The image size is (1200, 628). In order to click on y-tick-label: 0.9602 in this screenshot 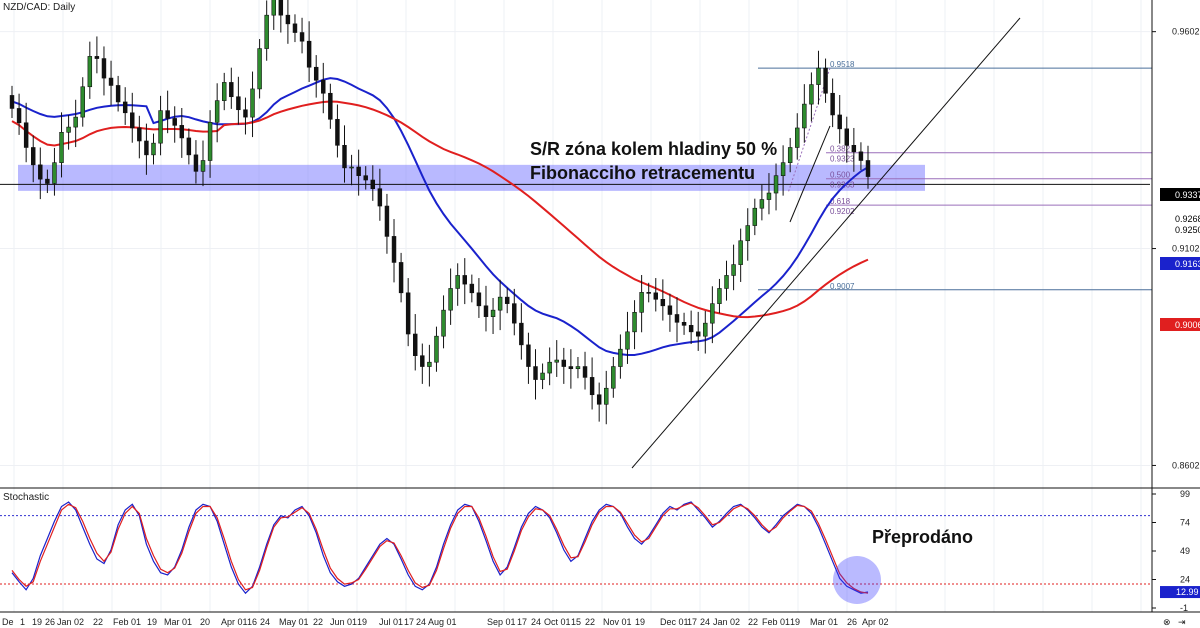, I will do `click(1186, 32)`.